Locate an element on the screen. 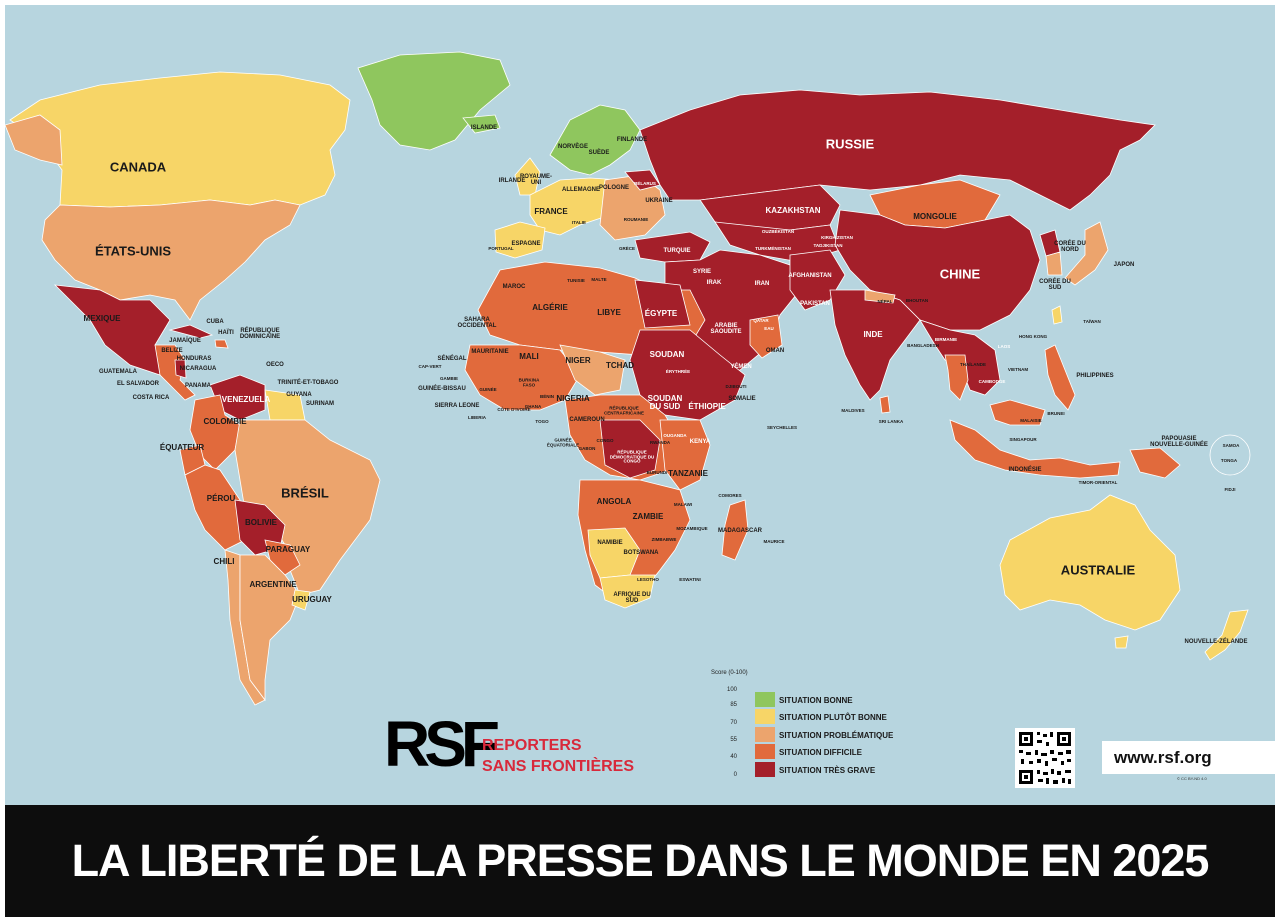  label-nepal: NÉPAL is located at coordinates (885, 301).